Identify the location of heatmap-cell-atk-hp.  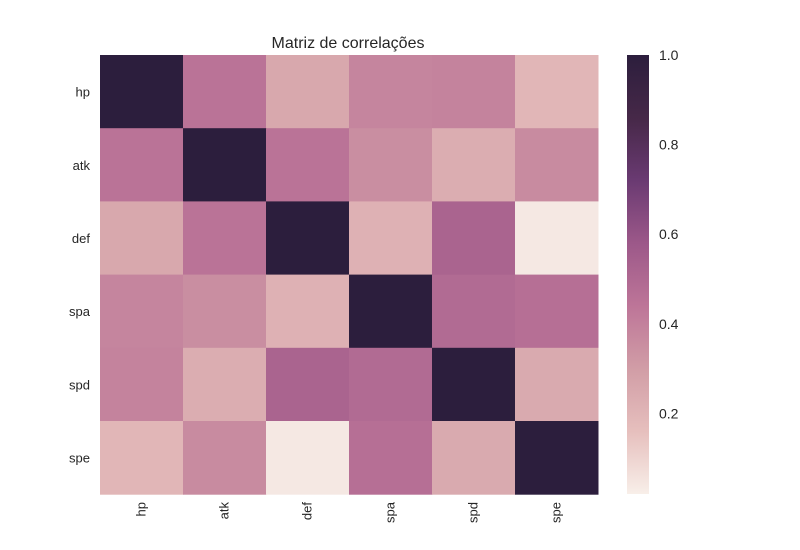
(142, 165).